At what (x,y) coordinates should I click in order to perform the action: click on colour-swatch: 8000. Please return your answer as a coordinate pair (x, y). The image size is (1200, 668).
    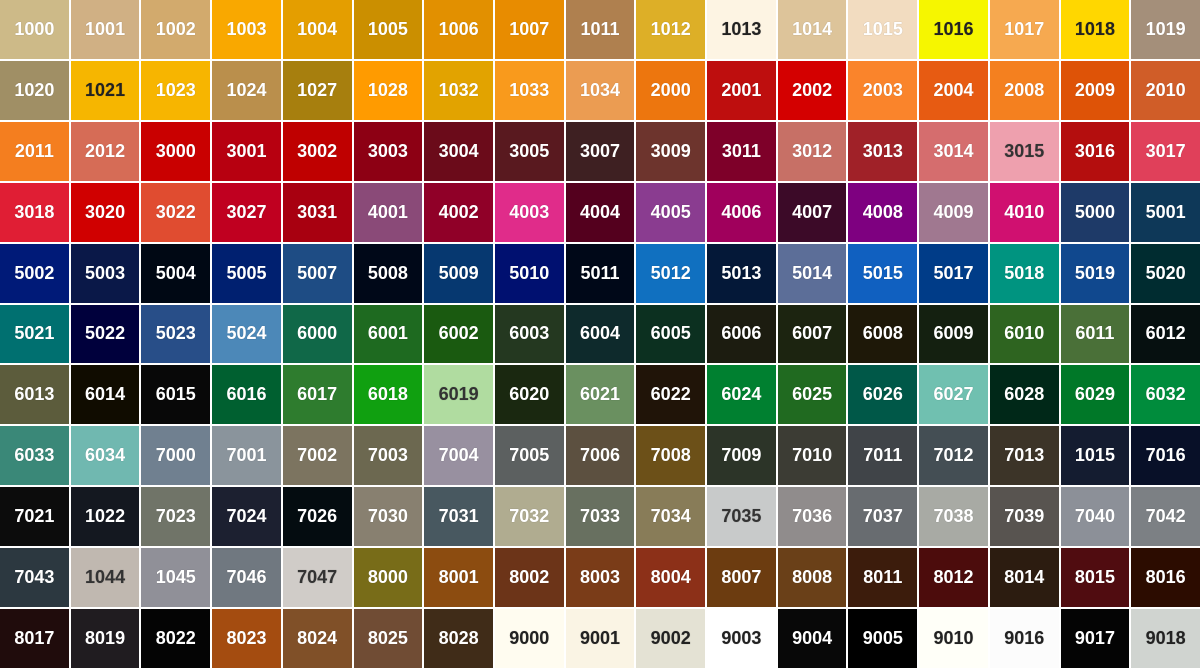
    Looking at the image, I should click on (388, 578).